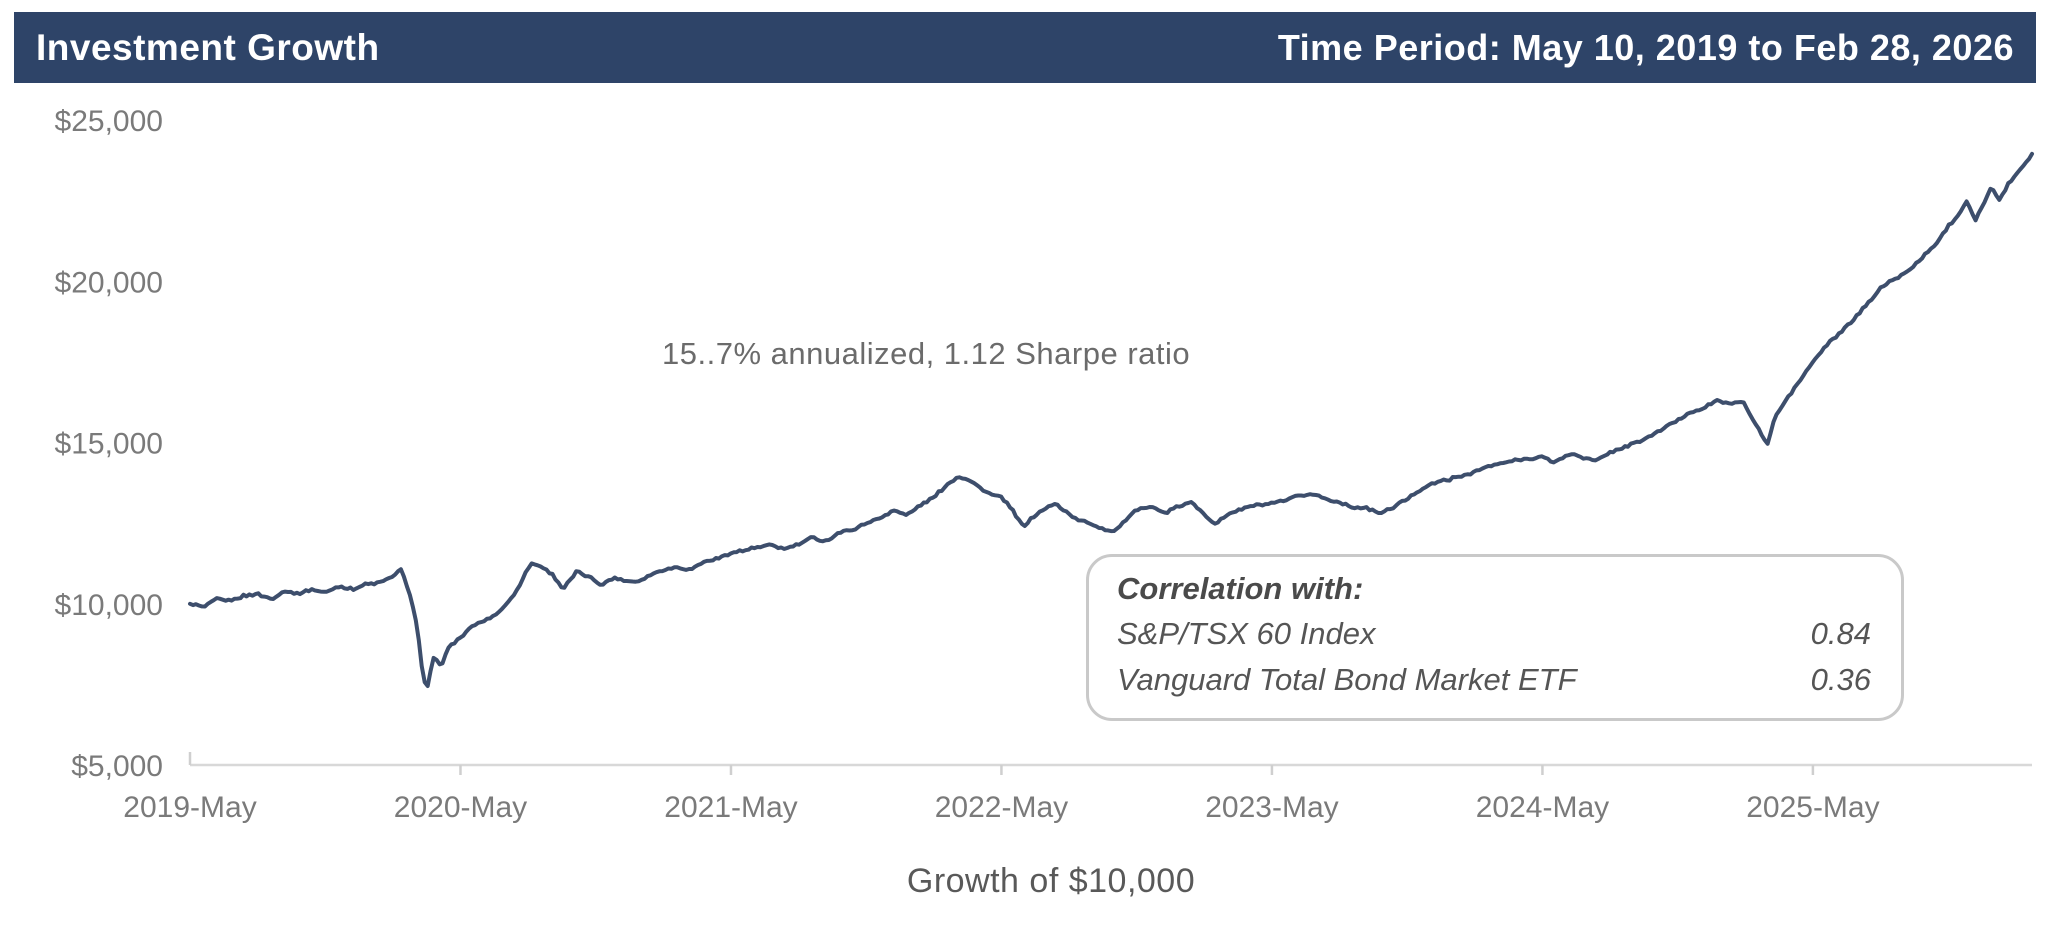 The image size is (2052, 936). I want to click on y-axis-tick-label: $15,000, so click(109, 444).